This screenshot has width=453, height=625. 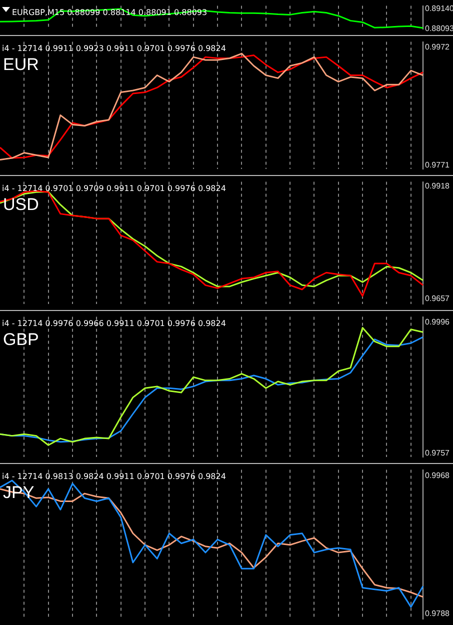 What do you see at coordinates (437, 185) in the screenshot?
I see `y-tick-label: 0.9918` at bounding box center [437, 185].